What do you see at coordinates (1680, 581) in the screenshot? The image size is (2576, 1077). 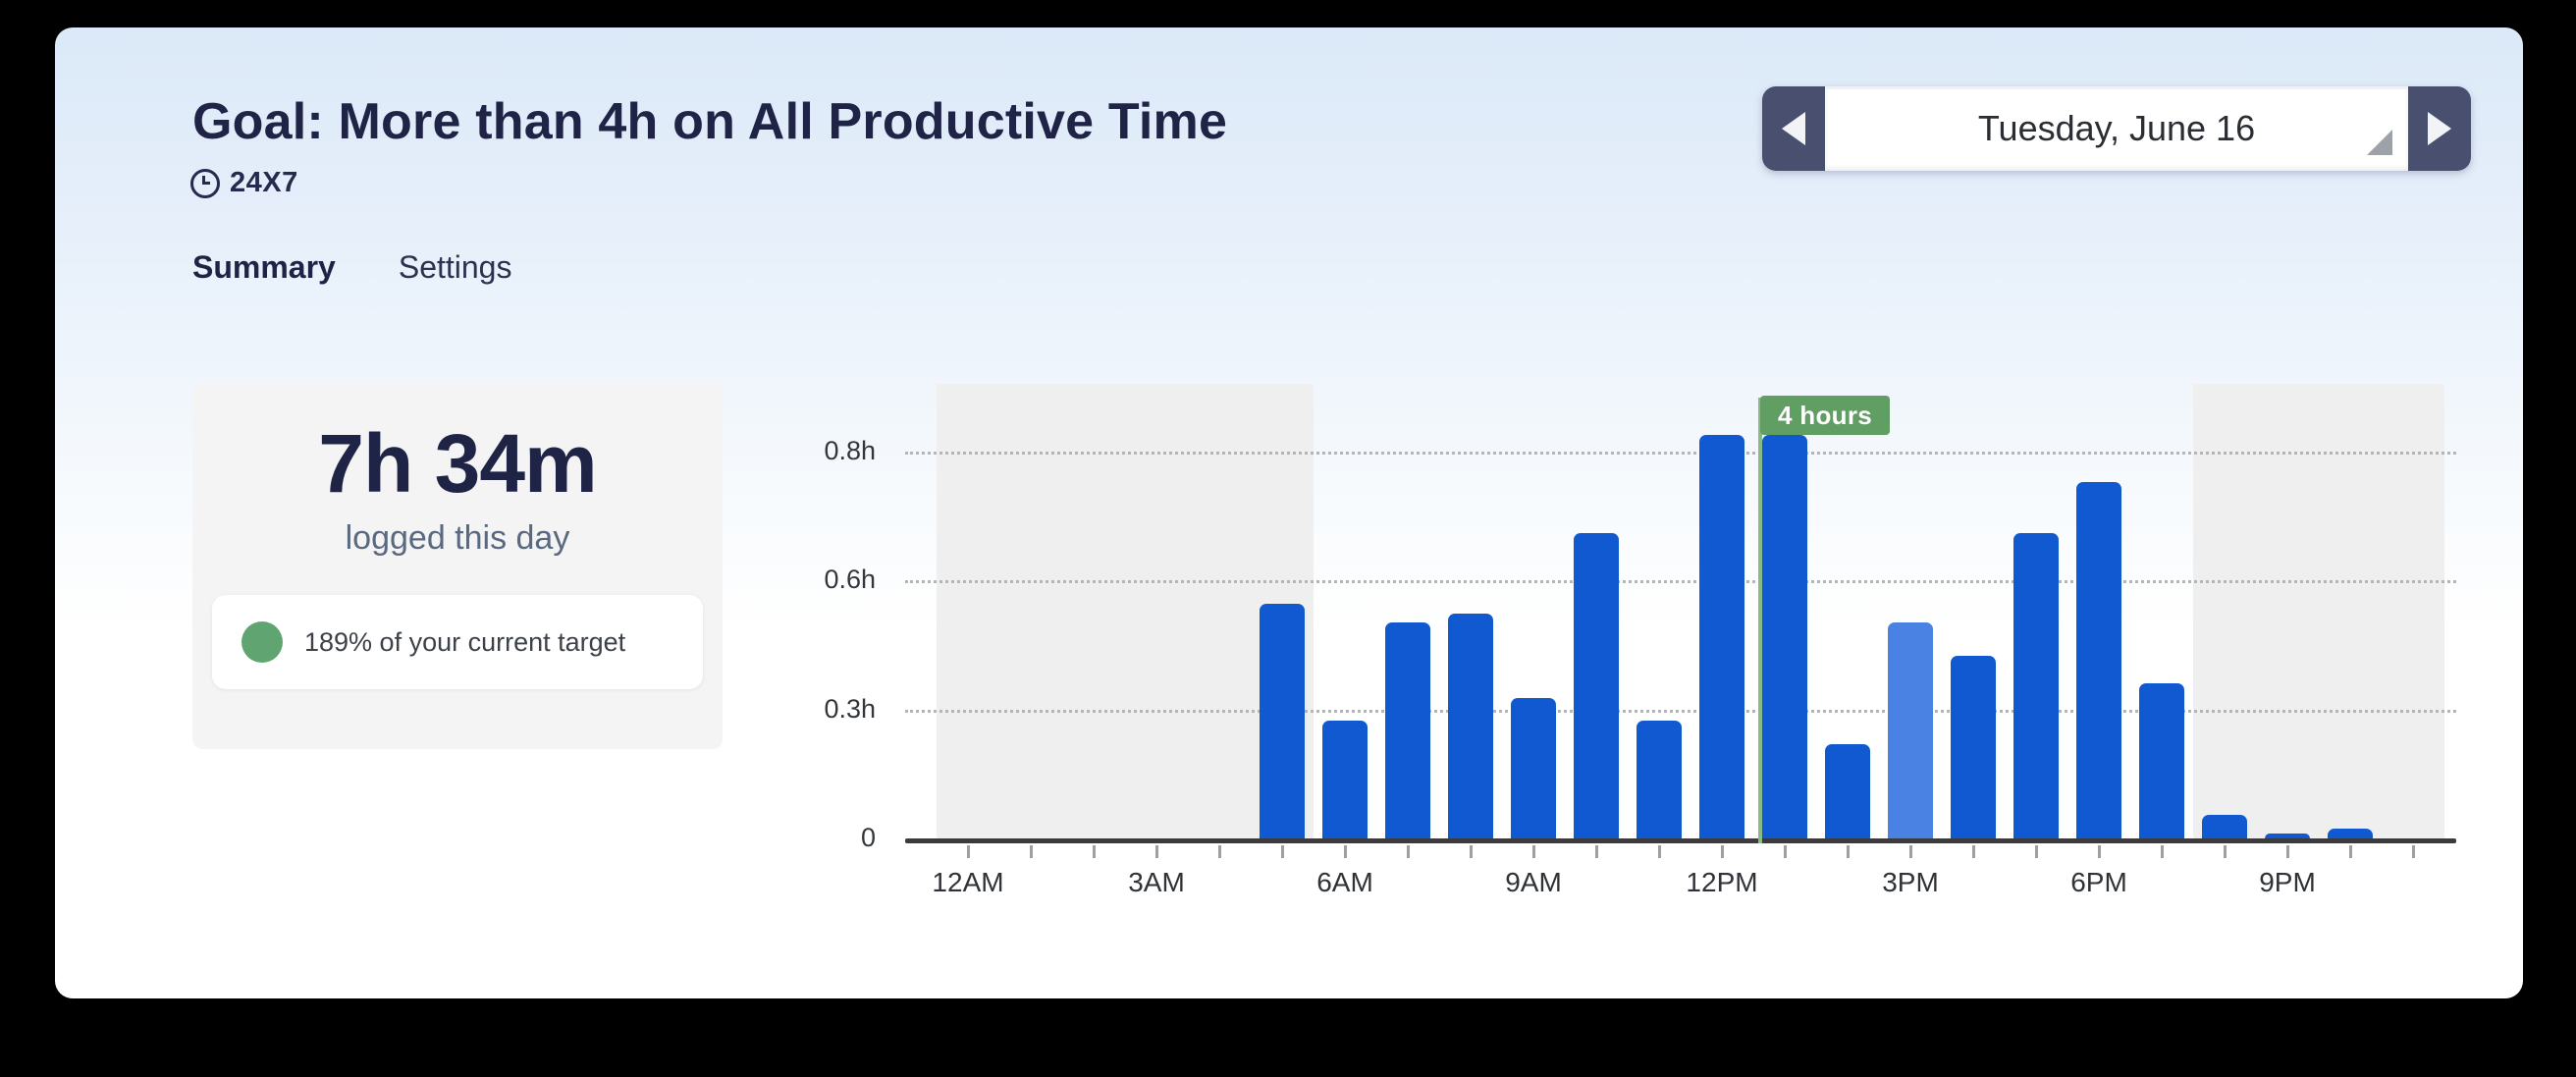 I see `gridline-0.6h` at bounding box center [1680, 581].